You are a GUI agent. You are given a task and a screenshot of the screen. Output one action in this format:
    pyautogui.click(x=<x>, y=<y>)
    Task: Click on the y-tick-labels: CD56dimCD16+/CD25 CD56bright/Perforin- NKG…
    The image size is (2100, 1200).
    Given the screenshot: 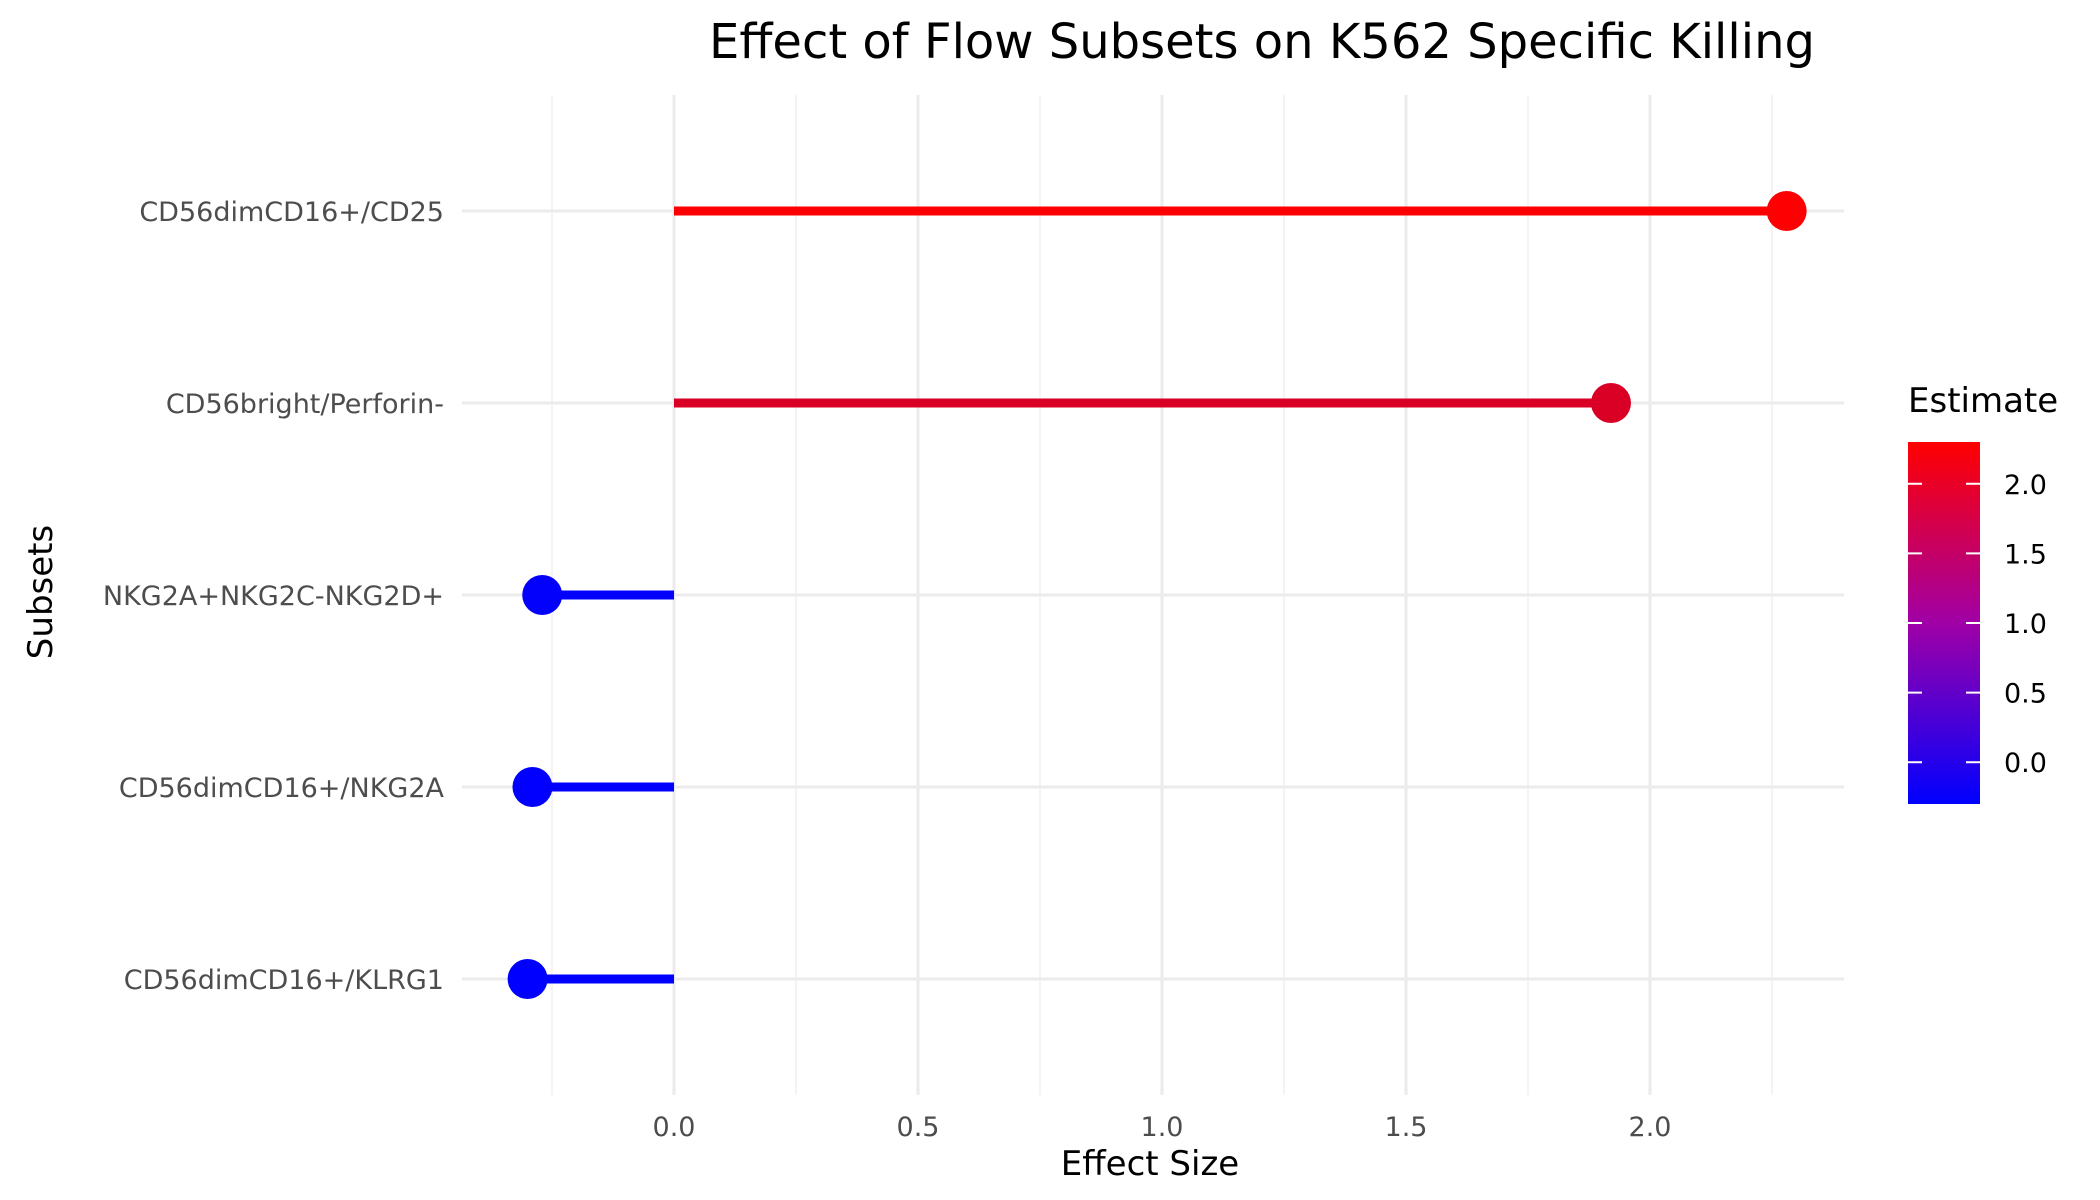 What is the action you would take?
    pyautogui.click(x=274, y=596)
    